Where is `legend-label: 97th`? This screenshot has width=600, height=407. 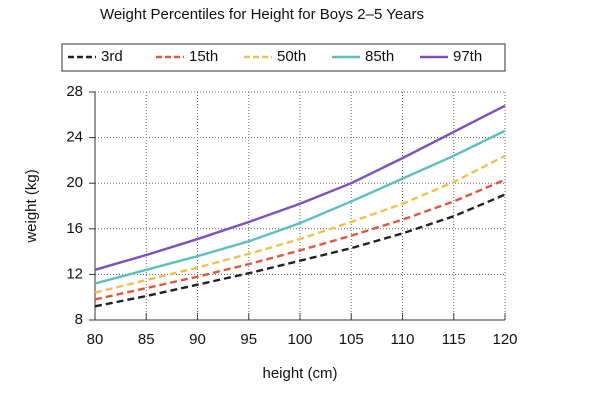
legend-label: 97th is located at coordinates (467, 56).